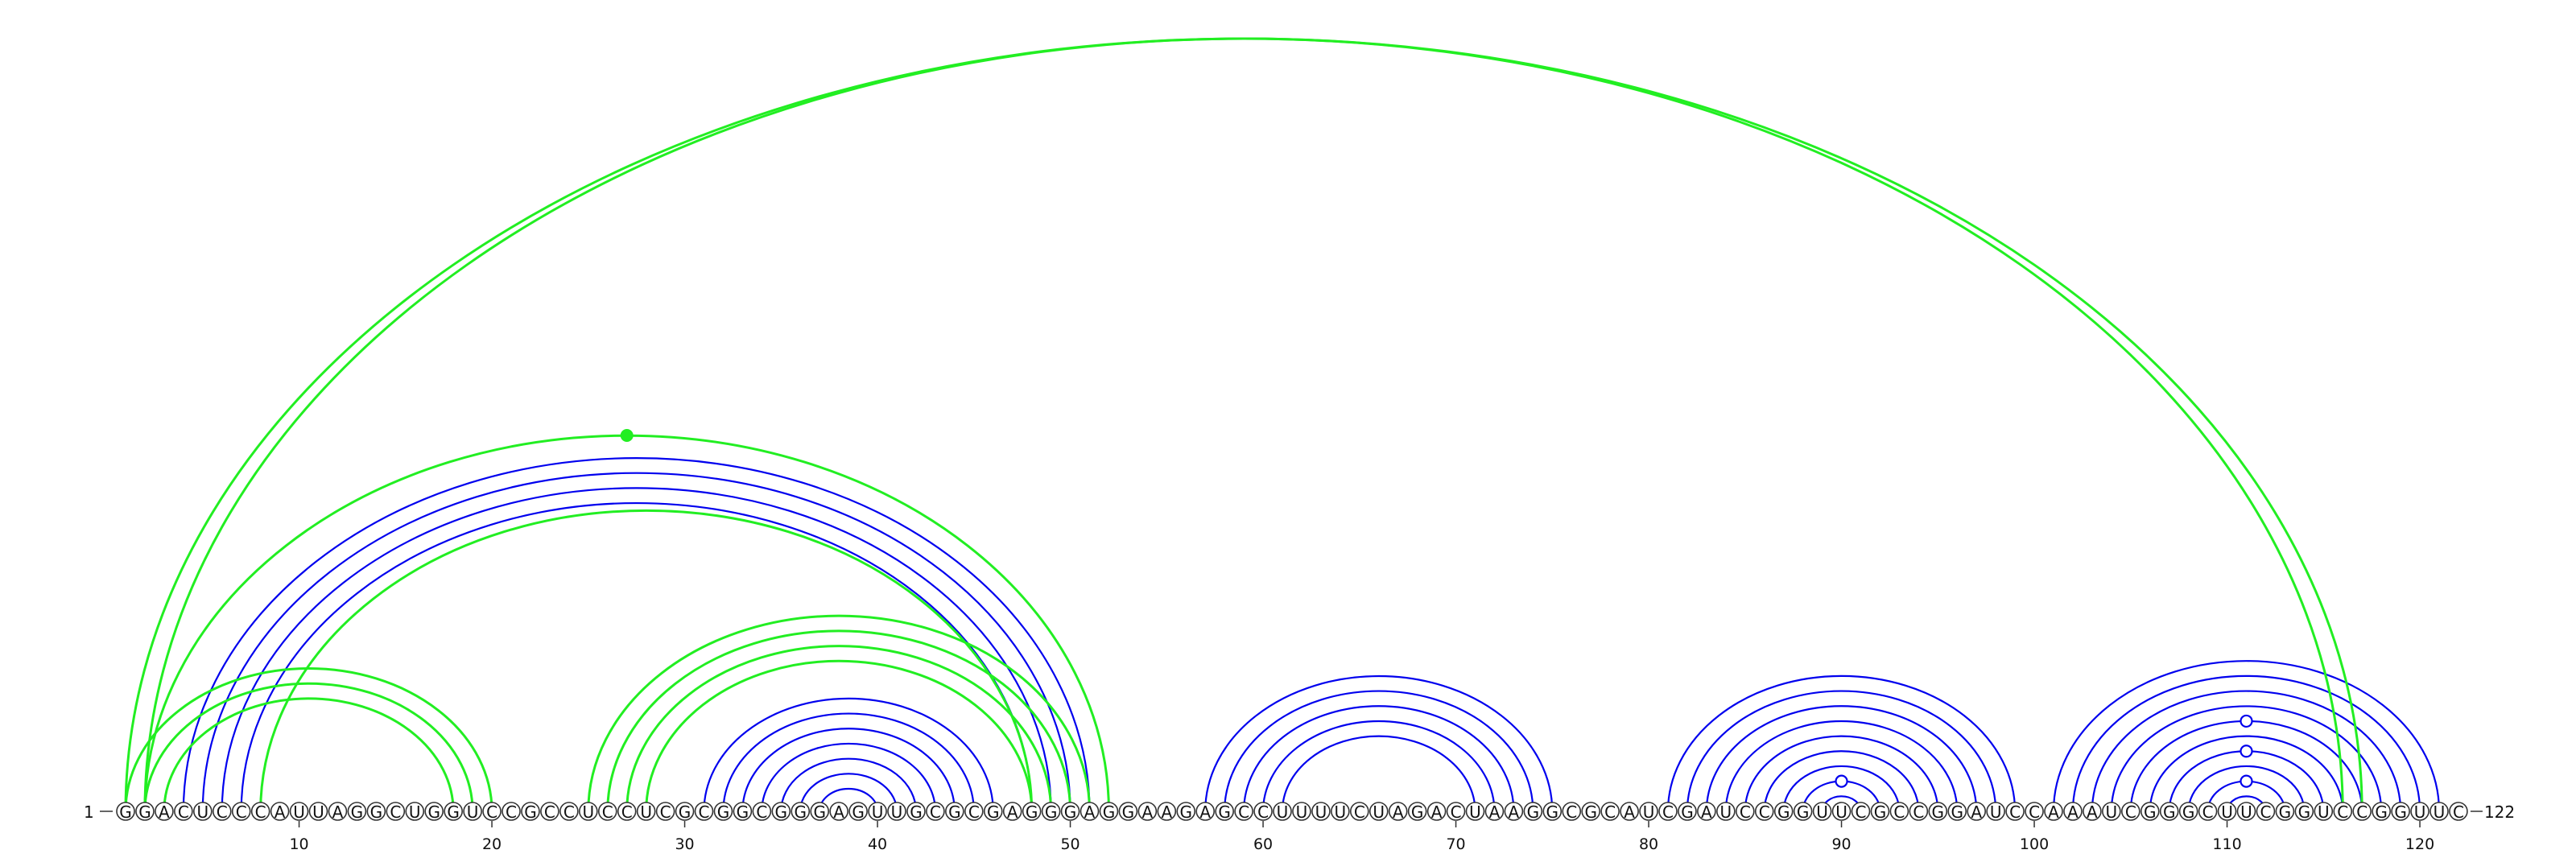  Describe the element at coordinates (1263, 844) in the screenshot. I see `tick-label: 60` at that location.